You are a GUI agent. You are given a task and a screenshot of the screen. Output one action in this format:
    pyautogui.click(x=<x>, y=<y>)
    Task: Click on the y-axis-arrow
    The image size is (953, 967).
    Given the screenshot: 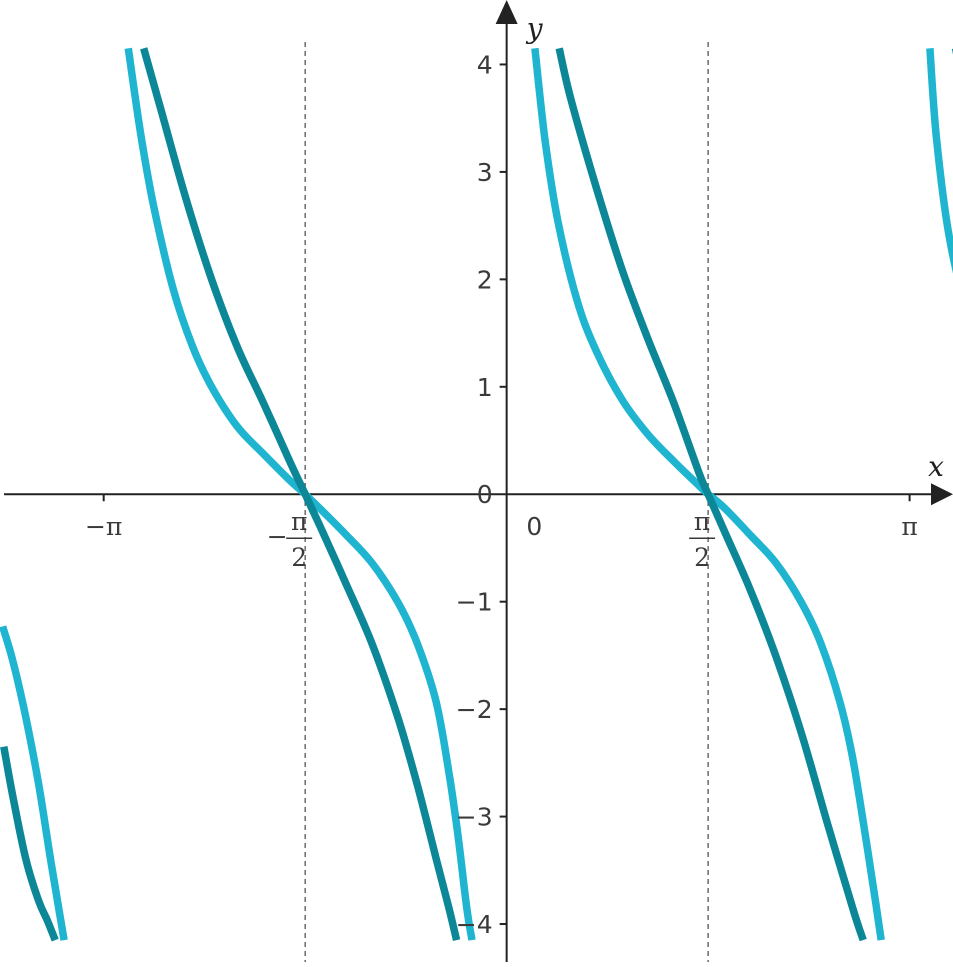 What is the action you would take?
    pyautogui.click(x=506, y=12)
    